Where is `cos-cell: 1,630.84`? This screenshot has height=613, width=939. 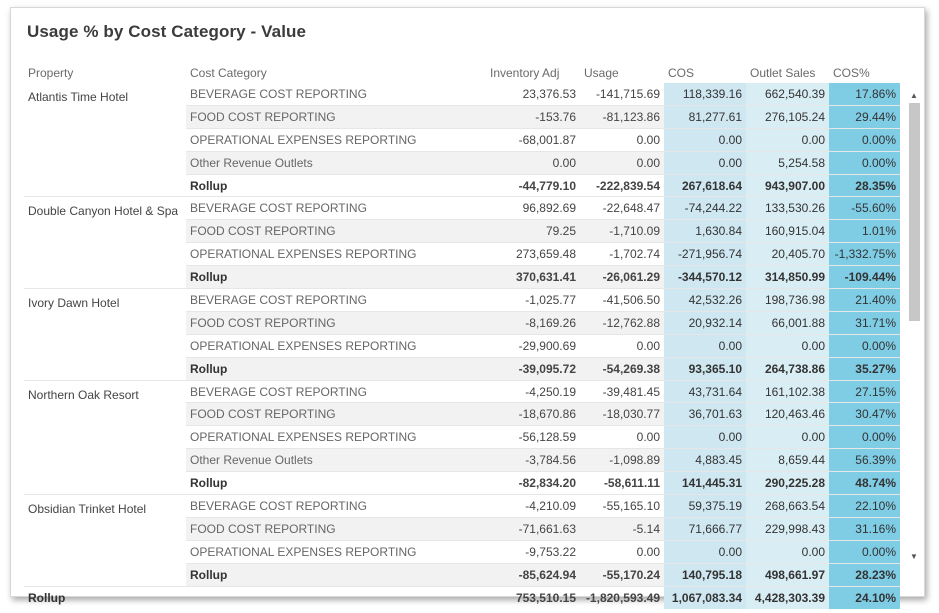 cos-cell: 1,630.84 is located at coordinates (705, 231).